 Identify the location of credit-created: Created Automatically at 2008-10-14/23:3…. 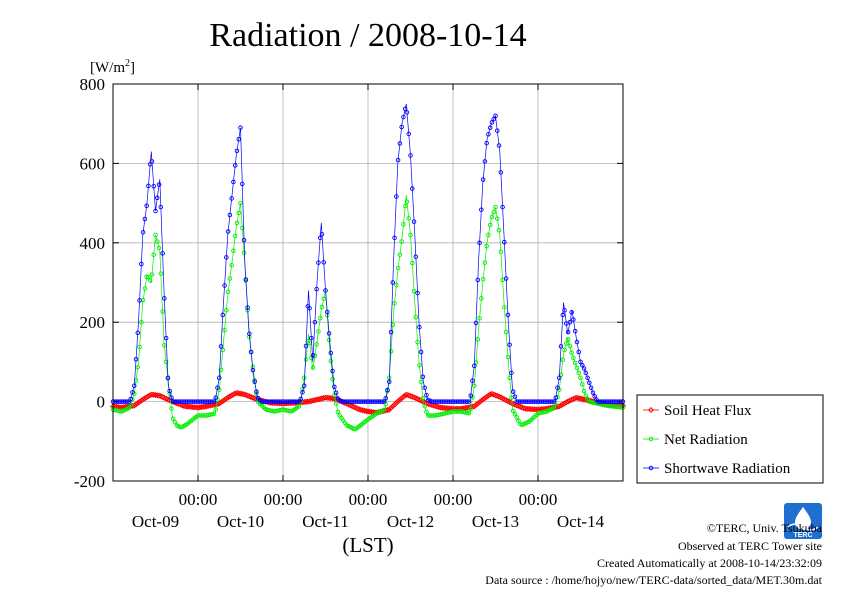
(709, 563).